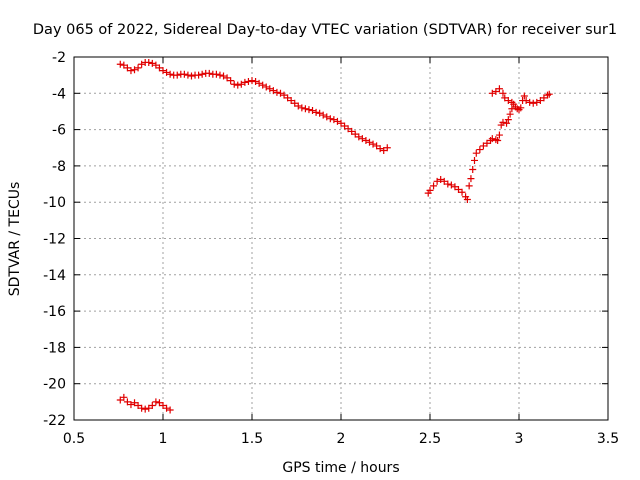 Image resolution: width=640 pixels, height=480 pixels. Describe the element at coordinates (252, 439) in the screenshot. I see `x-tick-label: 1.5` at that location.